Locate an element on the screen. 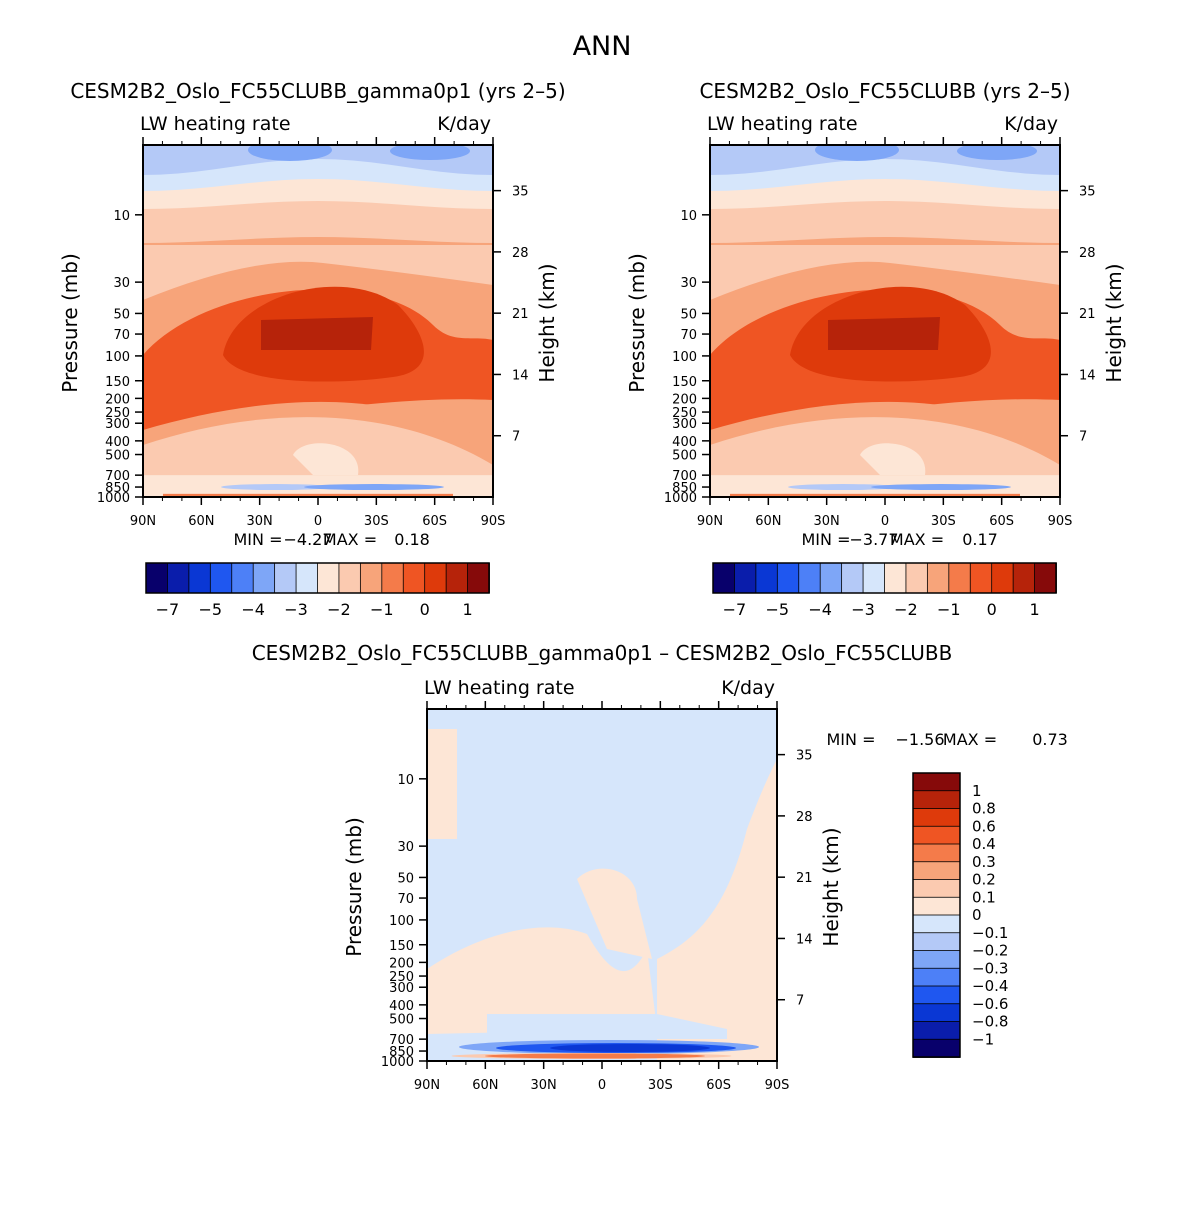 Image resolution: width=1204 pixels, height=1206 pixels. y-right-tick-label: 35 is located at coordinates (804, 756).